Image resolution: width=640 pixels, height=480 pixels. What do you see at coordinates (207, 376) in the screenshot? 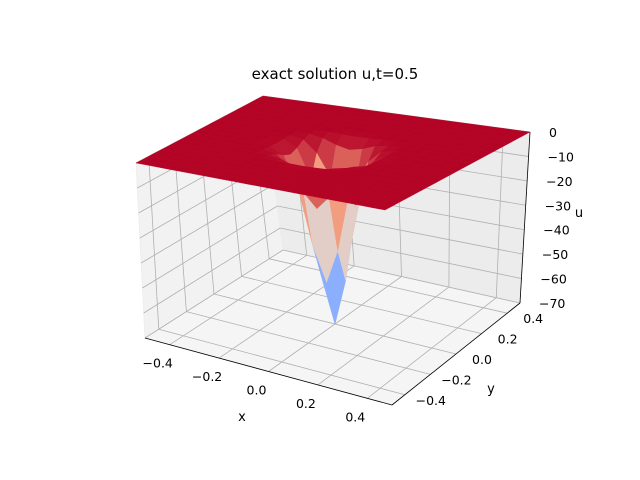
I see `x-tick-label: −0.2` at bounding box center [207, 376].